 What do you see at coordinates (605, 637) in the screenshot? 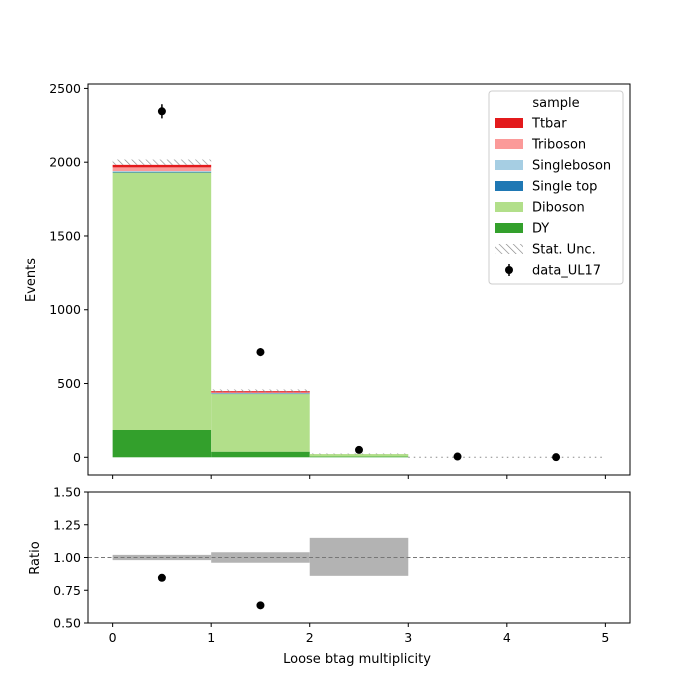
I see `x-tick-label: 5` at bounding box center [605, 637].